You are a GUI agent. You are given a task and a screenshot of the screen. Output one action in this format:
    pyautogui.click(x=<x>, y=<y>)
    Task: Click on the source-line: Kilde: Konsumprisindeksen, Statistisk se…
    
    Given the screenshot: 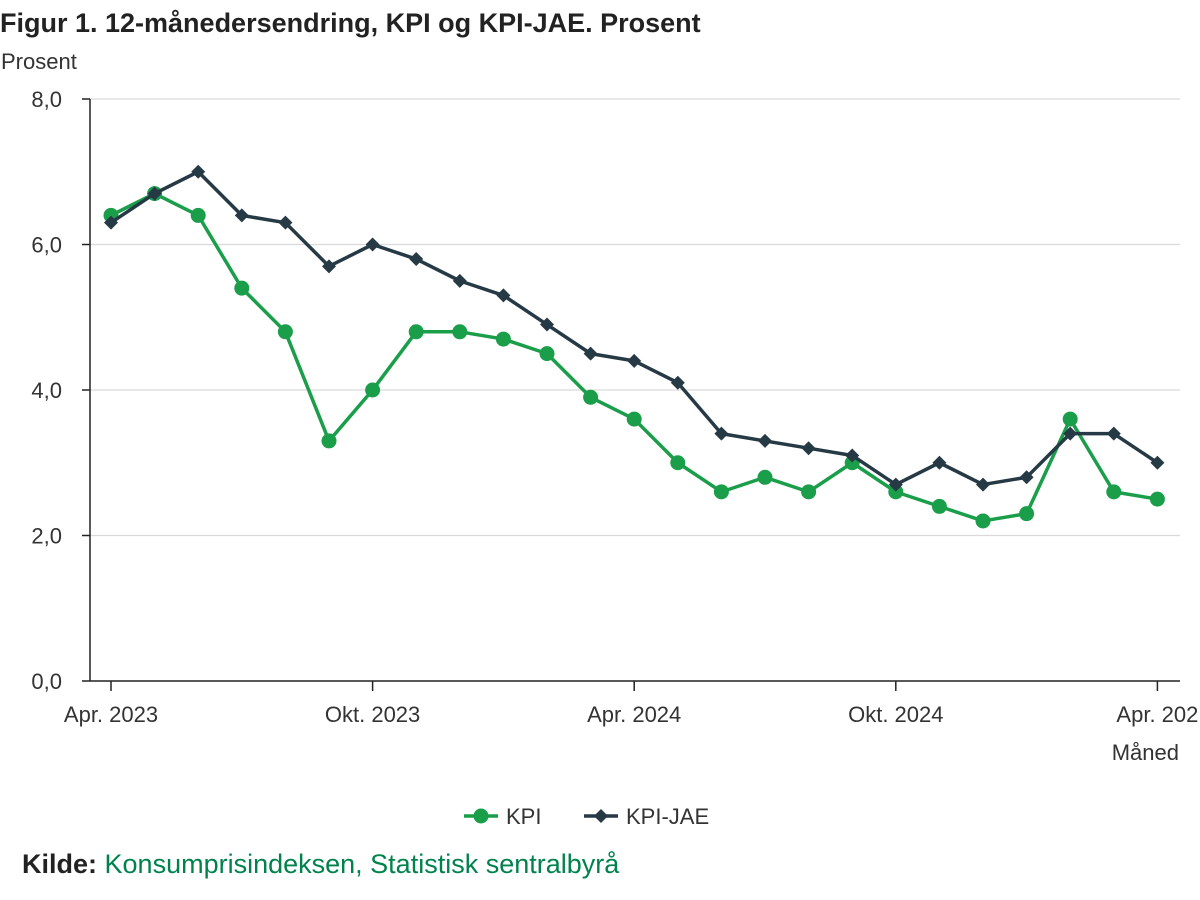 What is the action you would take?
    pyautogui.click(x=320, y=864)
    